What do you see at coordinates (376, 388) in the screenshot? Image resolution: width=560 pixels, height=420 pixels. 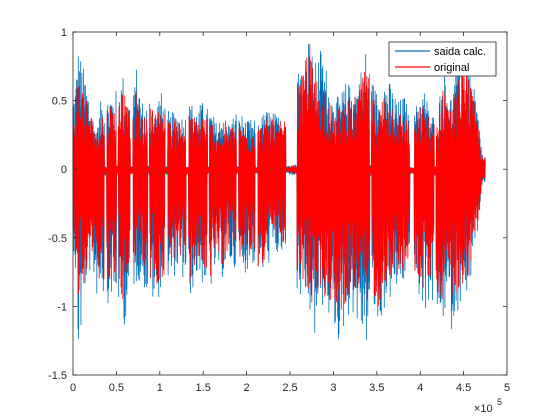 I see `x-tick-label: 3.5` at bounding box center [376, 388].